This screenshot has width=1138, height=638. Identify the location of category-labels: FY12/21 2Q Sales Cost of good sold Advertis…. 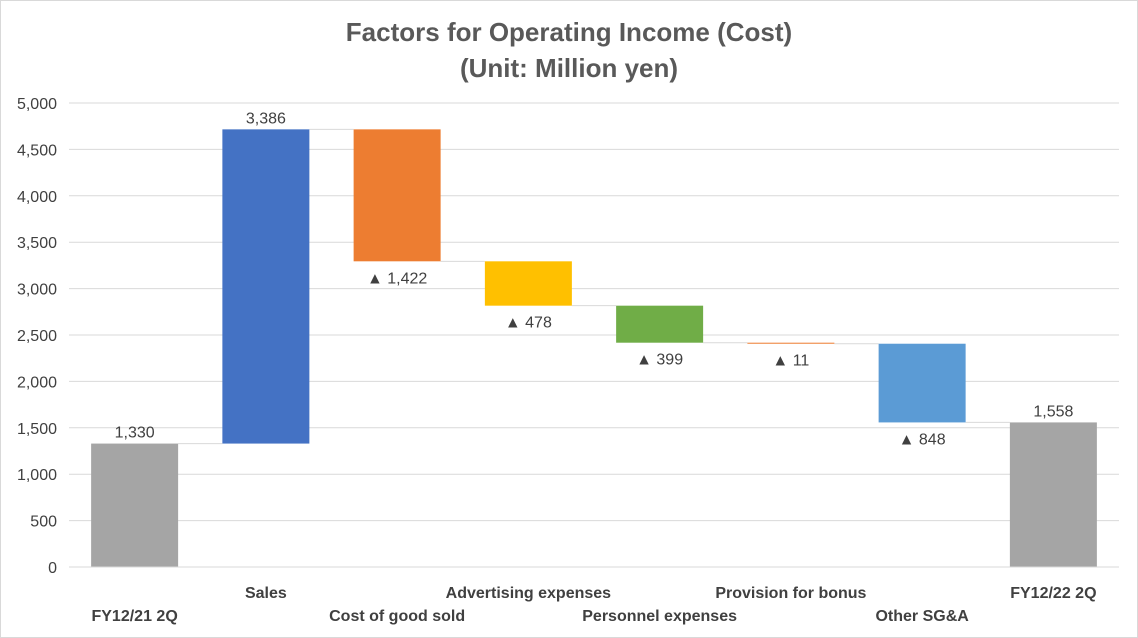
(593, 605).